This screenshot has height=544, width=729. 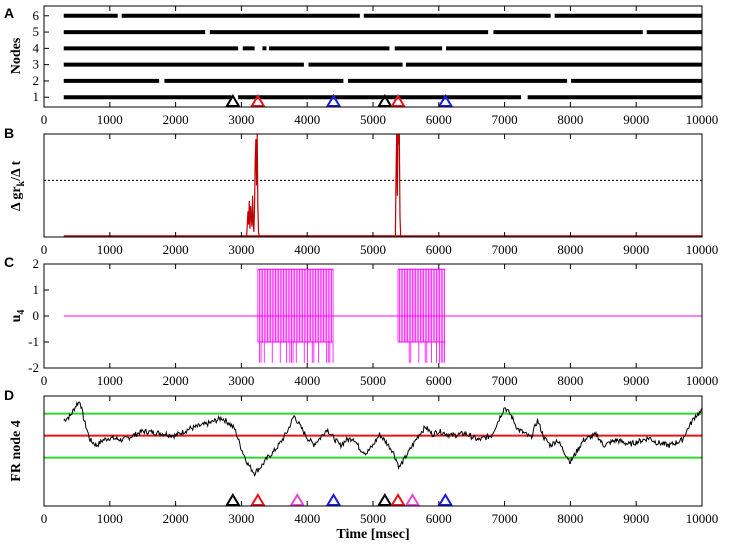 I want to click on panel-b-ylabel-rest: /Δ t, so click(x=16, y=170).